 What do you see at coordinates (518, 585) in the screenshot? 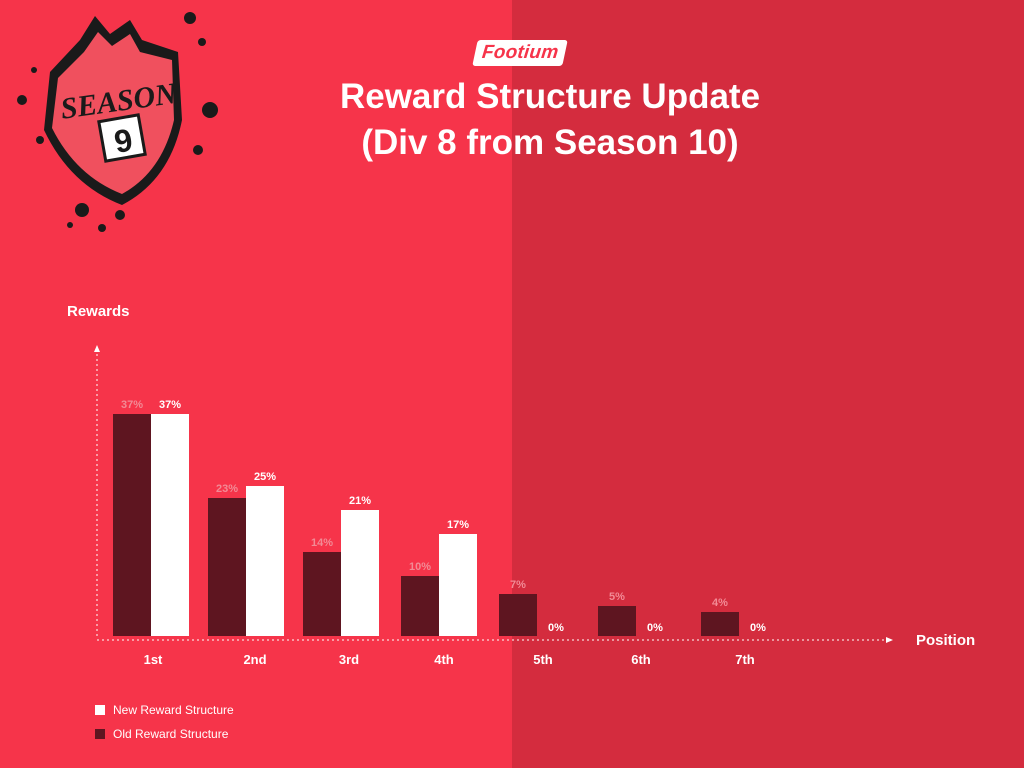
I see `data-label-old-5th: 7%` at bounding box center [518, 585].